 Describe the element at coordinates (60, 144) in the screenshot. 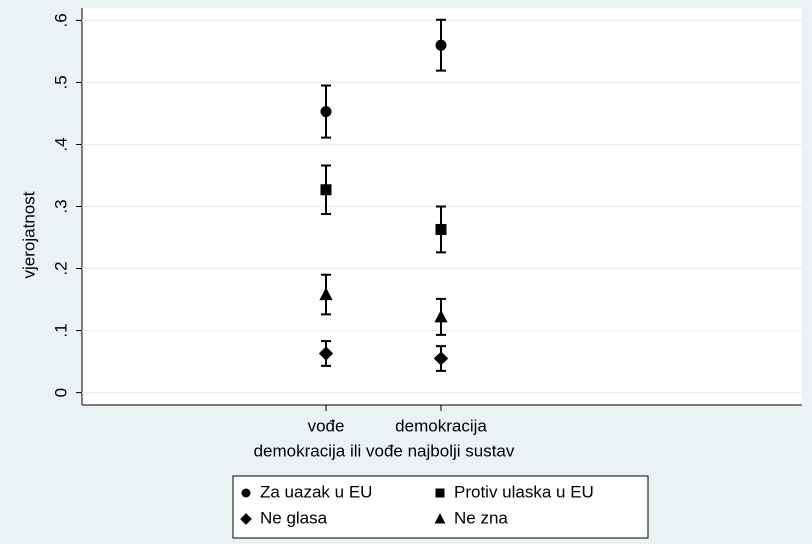

I see `y-tick-label: .4` at that location.